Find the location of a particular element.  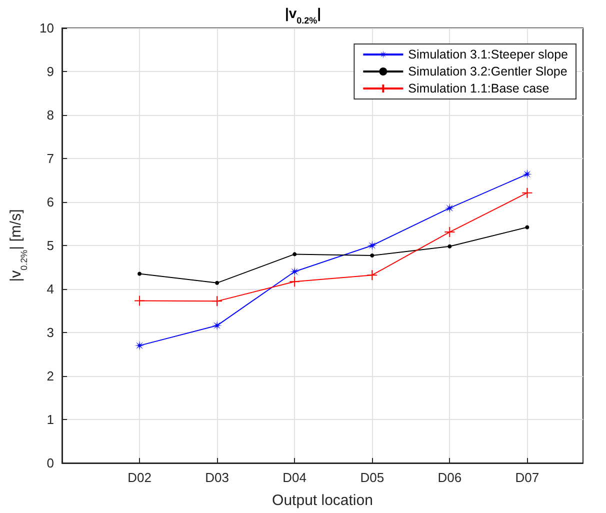

legend-label: Simulation 3.1:Steeper slope is located at coordinates (488, 55).